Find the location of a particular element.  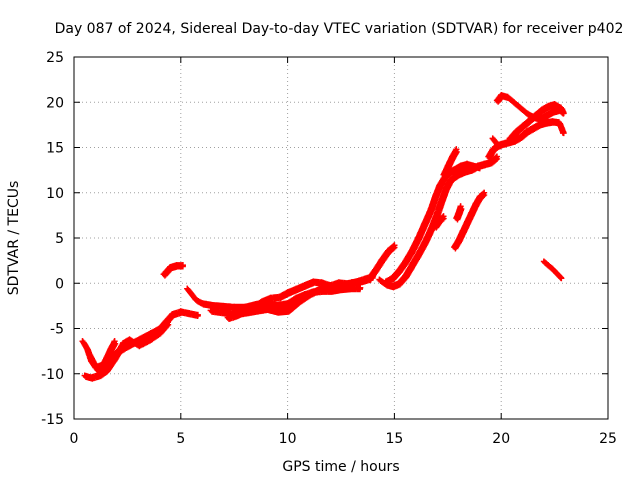

y-tick-label: 5 is located at coordinates (59, 239).